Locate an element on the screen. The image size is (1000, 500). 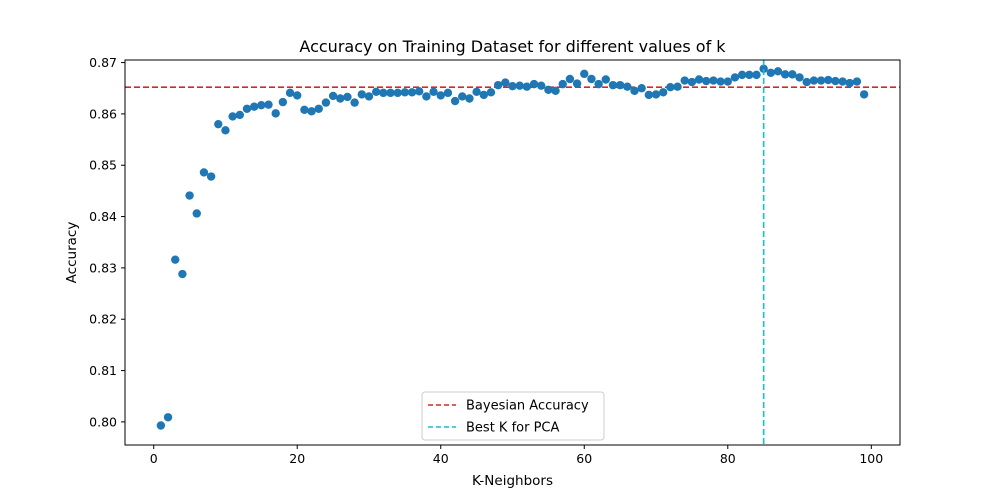
legend-box is located at coordinates (513, 416).